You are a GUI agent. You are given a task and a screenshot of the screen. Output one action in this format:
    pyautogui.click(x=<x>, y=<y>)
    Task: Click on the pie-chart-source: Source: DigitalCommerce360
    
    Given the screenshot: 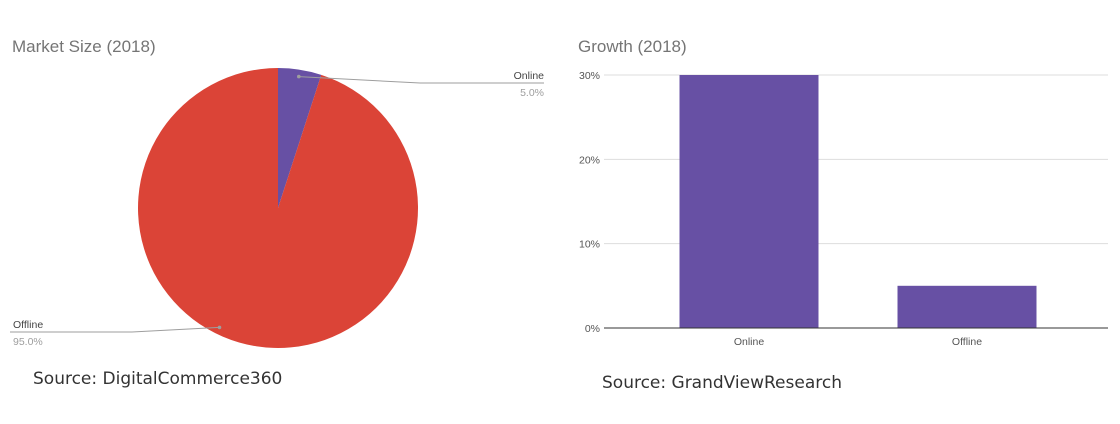 What is the action you would take?
    pyautogui.click(x=158, y=379)
    